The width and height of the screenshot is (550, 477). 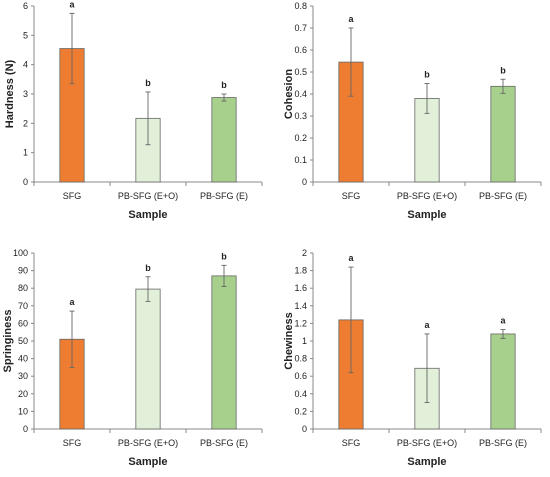 I want to click on y-axis-title: Hardness (N), so click(x=10, y=93).